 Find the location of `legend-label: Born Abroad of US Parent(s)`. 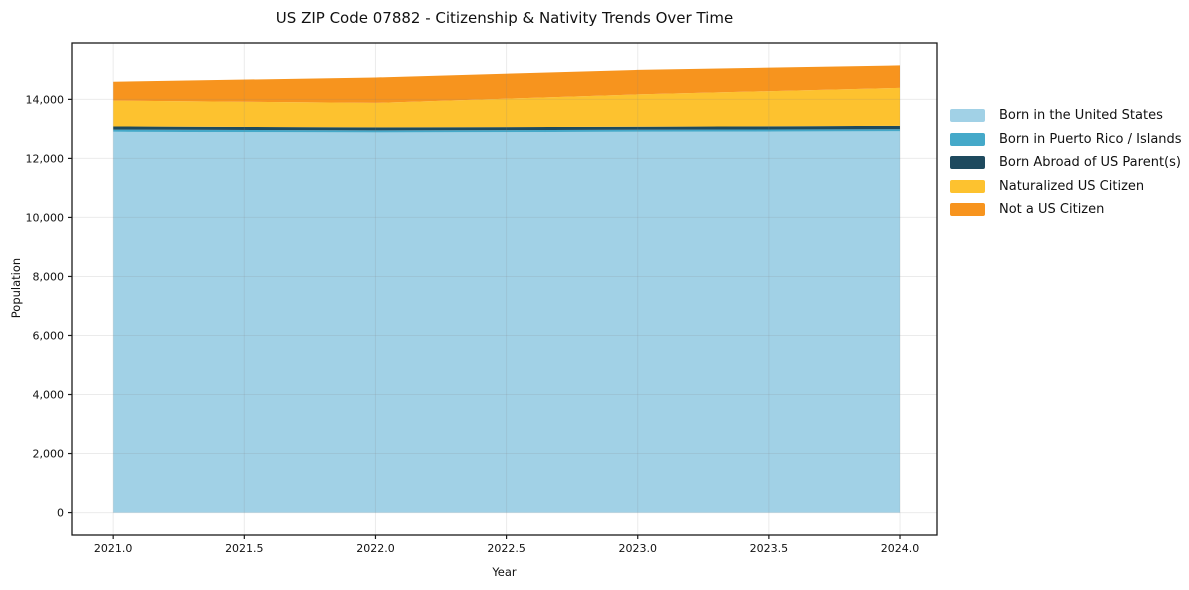

legend-label: Born Abroad of US Parent(s) is located at coordinates (1090, 163).